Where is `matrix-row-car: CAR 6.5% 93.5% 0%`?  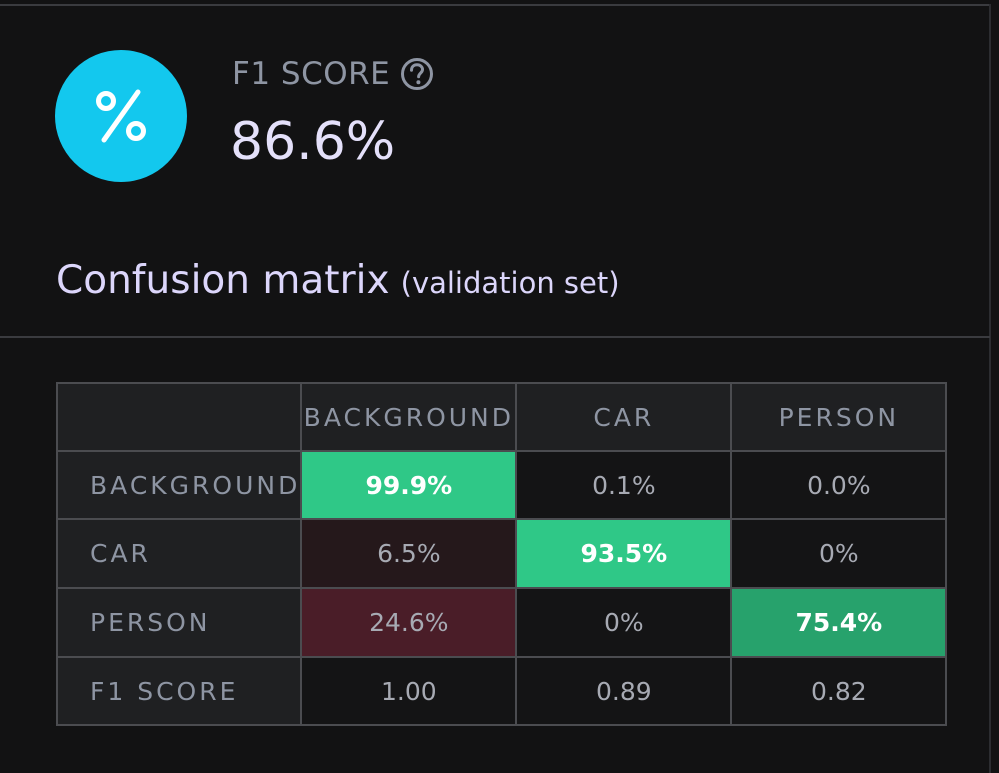
matrix-row-car: CAR 6.5% 93.5% 0% is located at coordinates (501, 553).